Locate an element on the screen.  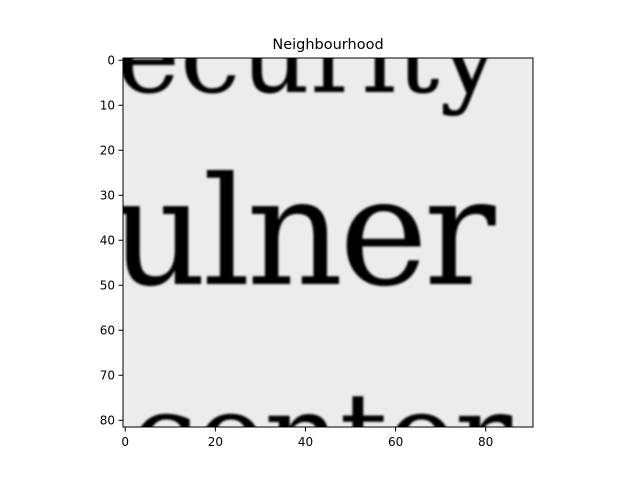
text-line-top: ecurity is located at coordinates (308, 59).